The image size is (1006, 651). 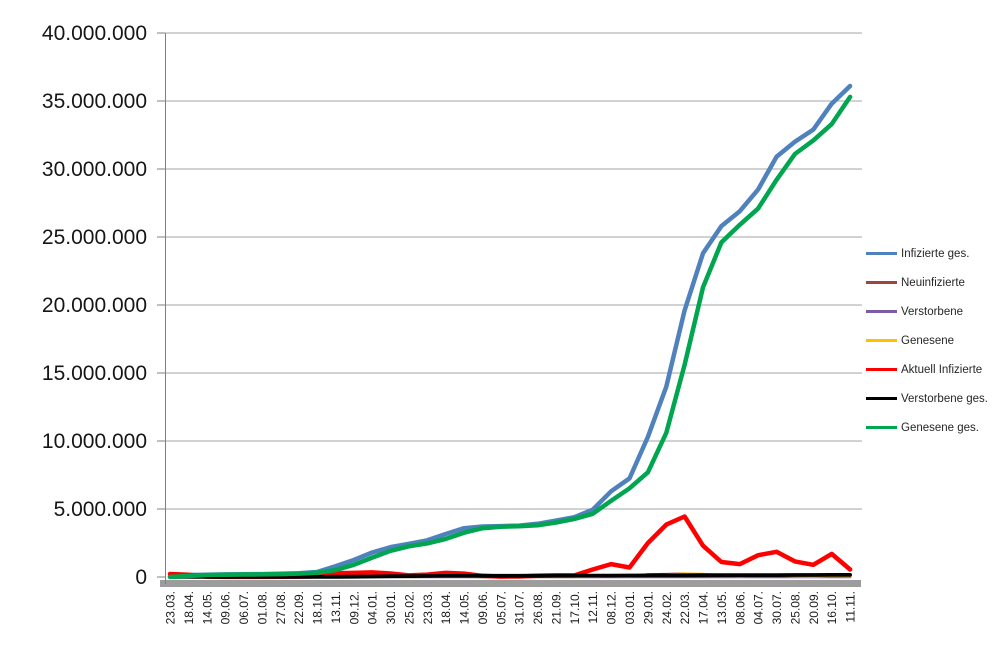 I want to click on x-tick-label: 13.05., so click(x=722, y=607).